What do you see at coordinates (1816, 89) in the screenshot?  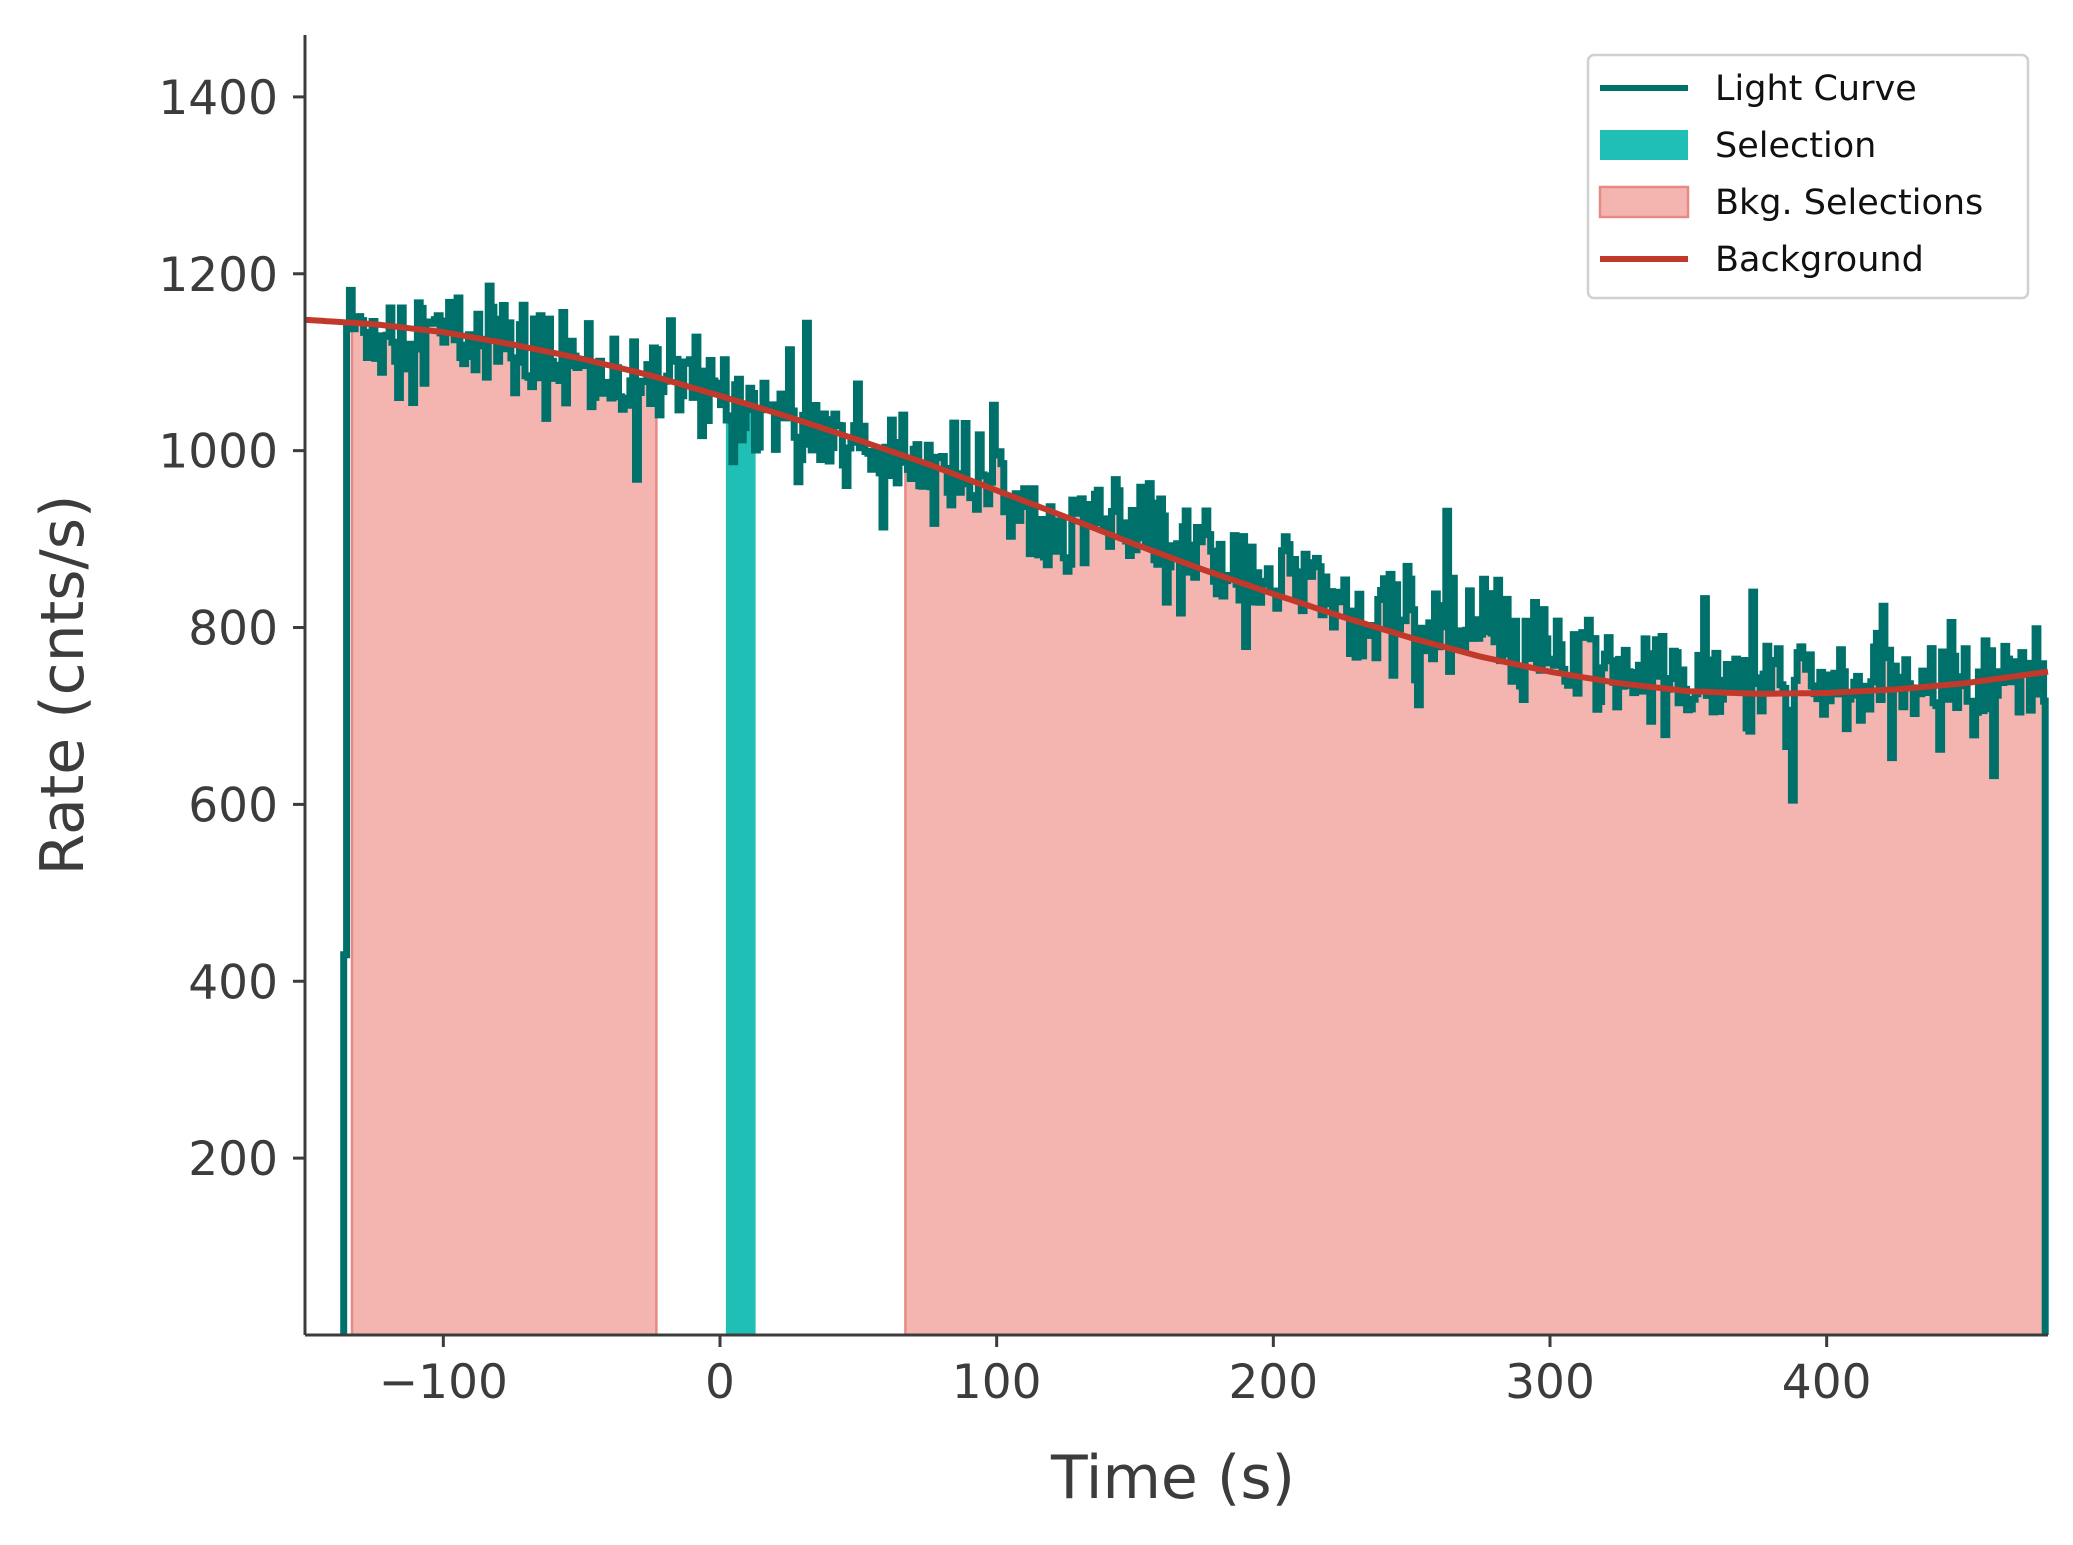 I see `legend-label-light-curve: Light Curve` at bounding box center [1816, 89].